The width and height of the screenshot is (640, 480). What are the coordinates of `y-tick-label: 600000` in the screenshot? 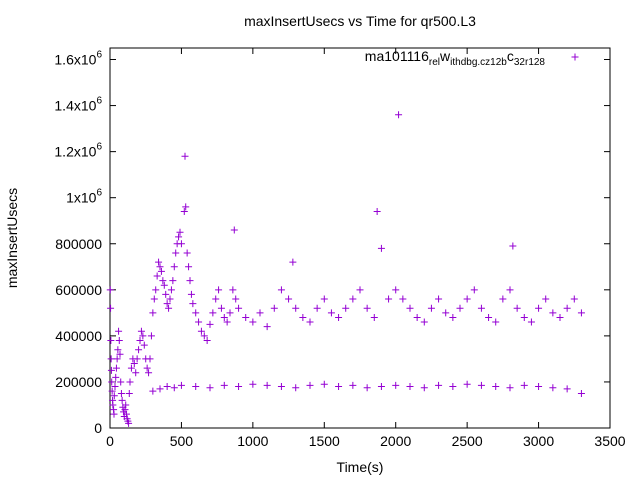 It's located at (78, 290).